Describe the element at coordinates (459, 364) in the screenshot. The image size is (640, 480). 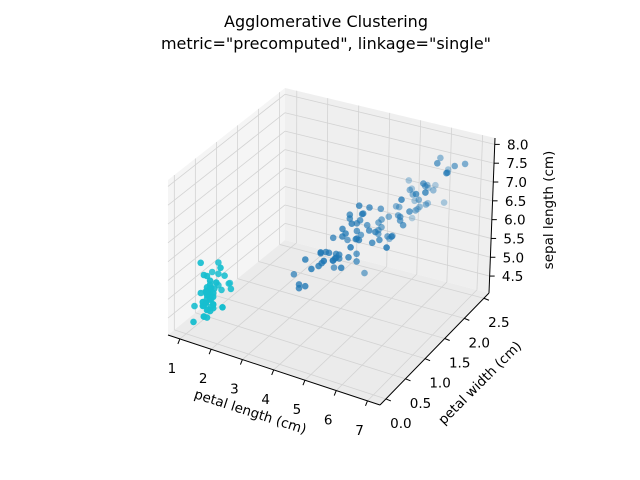
I see `y-tick-label: 1.5` at that location.